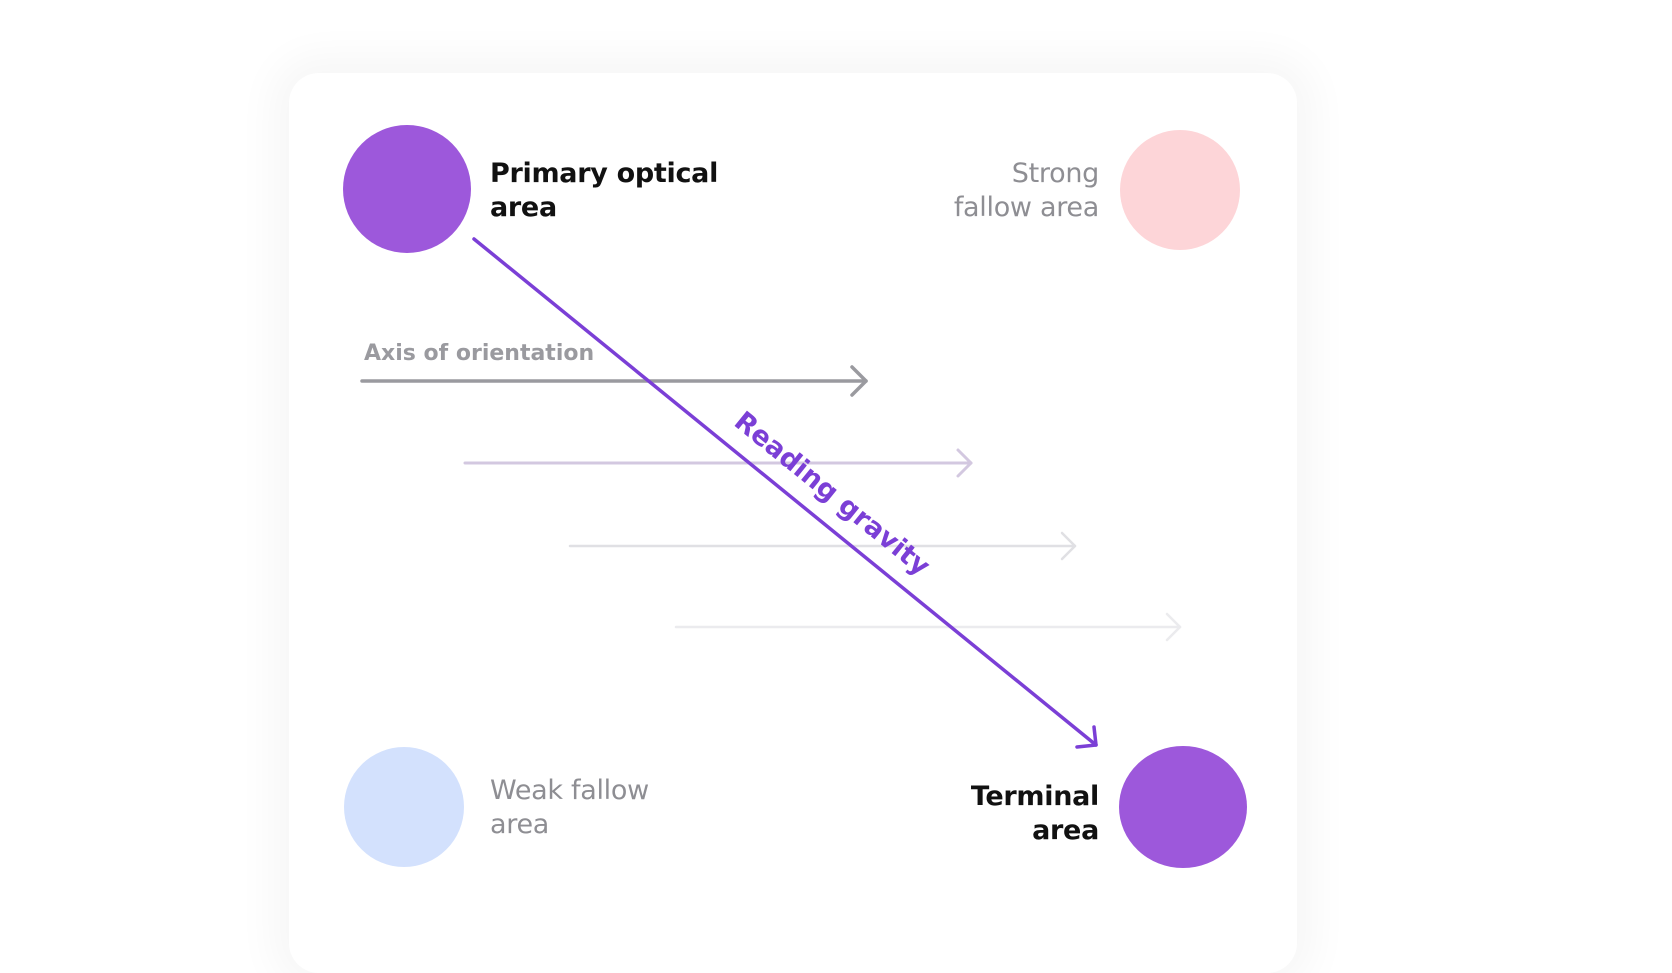 This screenshot has height=973, width=1672. Describe the element at coordinates (569, 808) in the screenshot. I see `weak-fallow-area-label: Weak fallow area` at that location.